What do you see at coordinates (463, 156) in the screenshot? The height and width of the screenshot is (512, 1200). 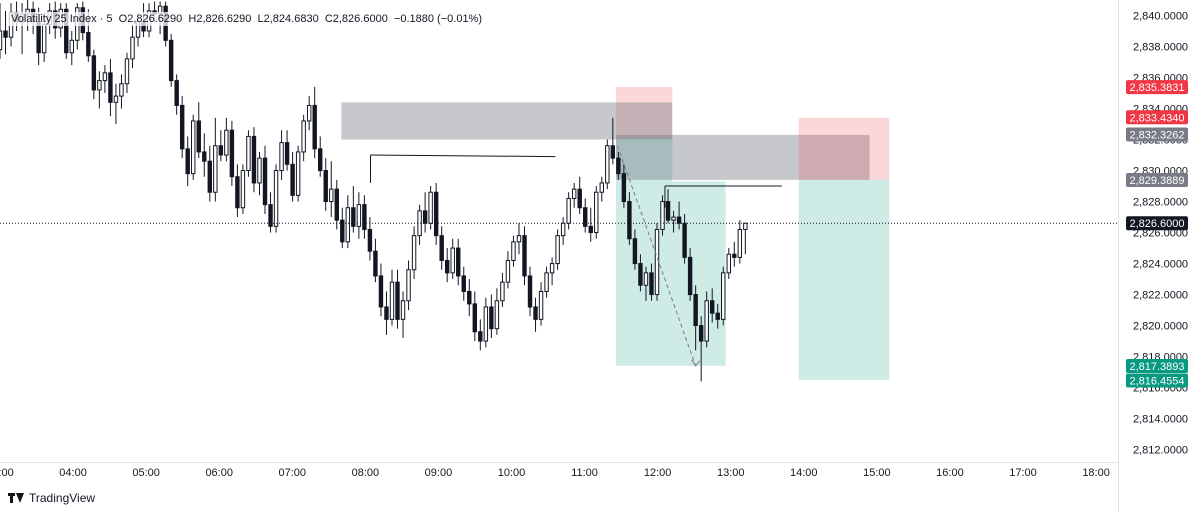 I see `trend-line` at bounding box center [463, 156].